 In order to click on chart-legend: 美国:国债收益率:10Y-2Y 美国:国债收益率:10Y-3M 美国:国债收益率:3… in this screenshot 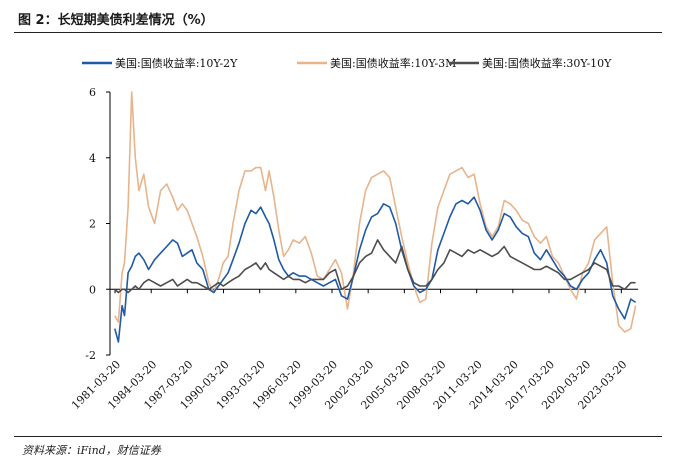, I will do `click(347, 63)`.